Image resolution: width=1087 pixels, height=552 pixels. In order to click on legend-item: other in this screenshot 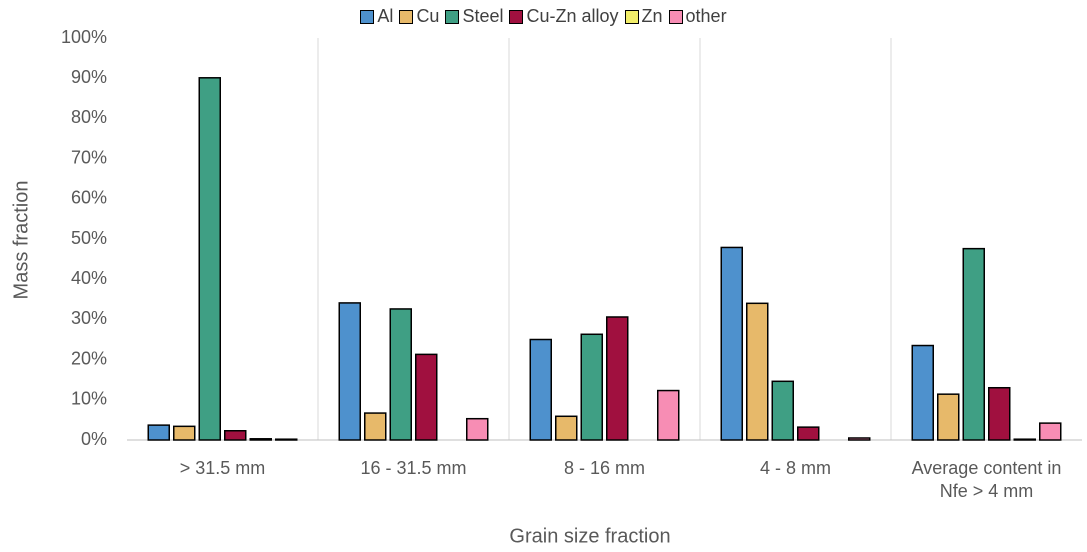, I will do `click(697, 16)`.